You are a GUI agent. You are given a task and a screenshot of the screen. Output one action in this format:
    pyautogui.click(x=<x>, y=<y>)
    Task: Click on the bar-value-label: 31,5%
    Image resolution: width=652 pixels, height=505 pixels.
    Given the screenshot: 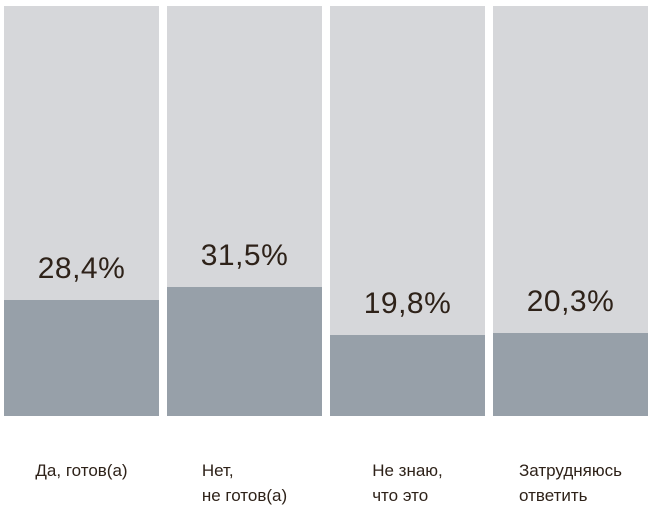 What is the action you would take?
    pyautogui.click(x=244, y=255)
    